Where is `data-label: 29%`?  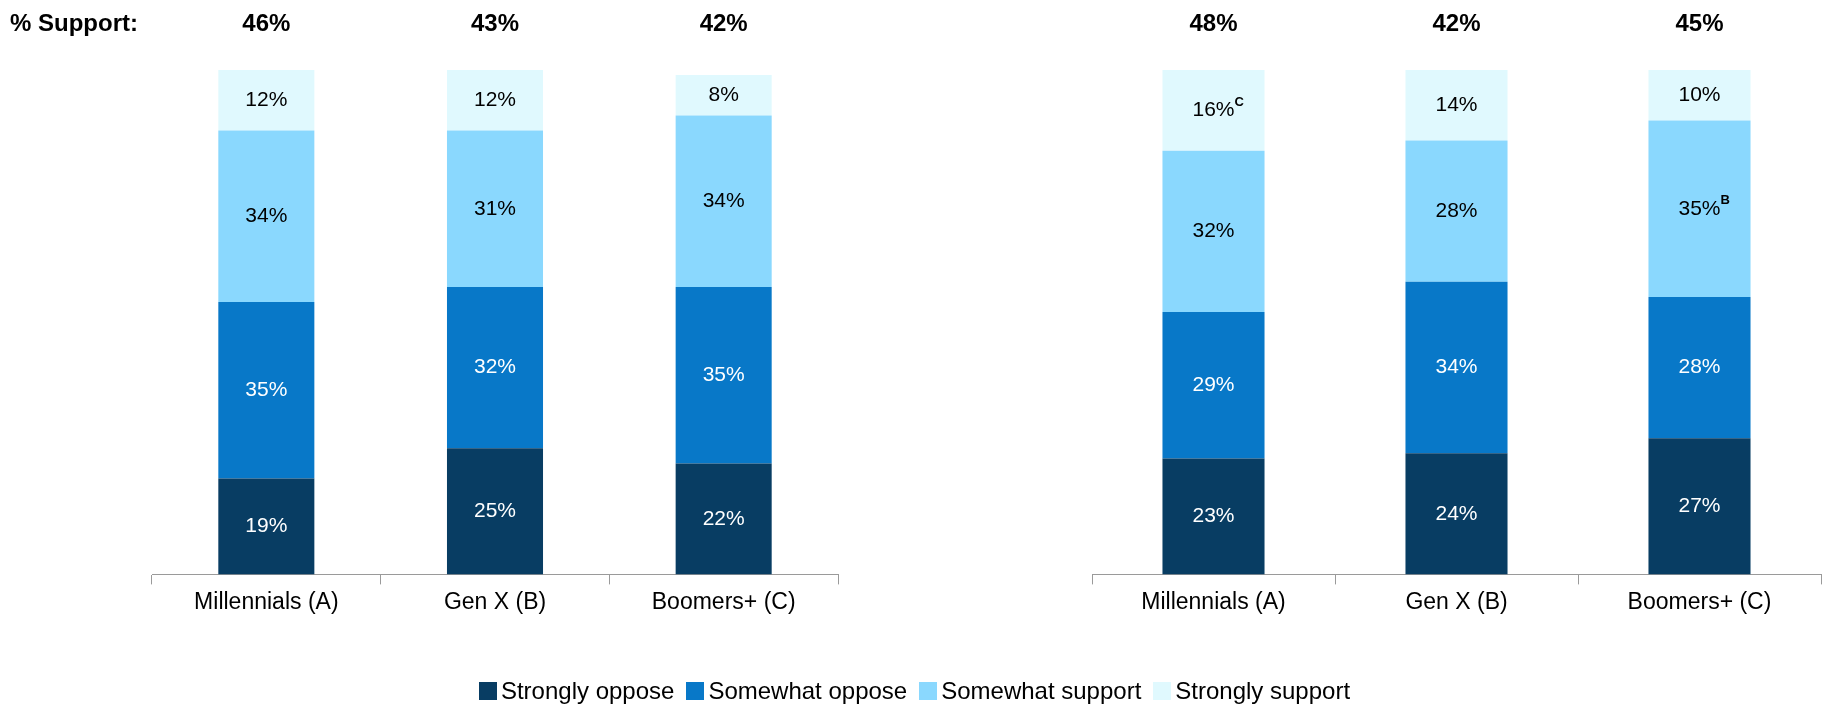 data-label: 29% is located at coordinates (1213, 384).